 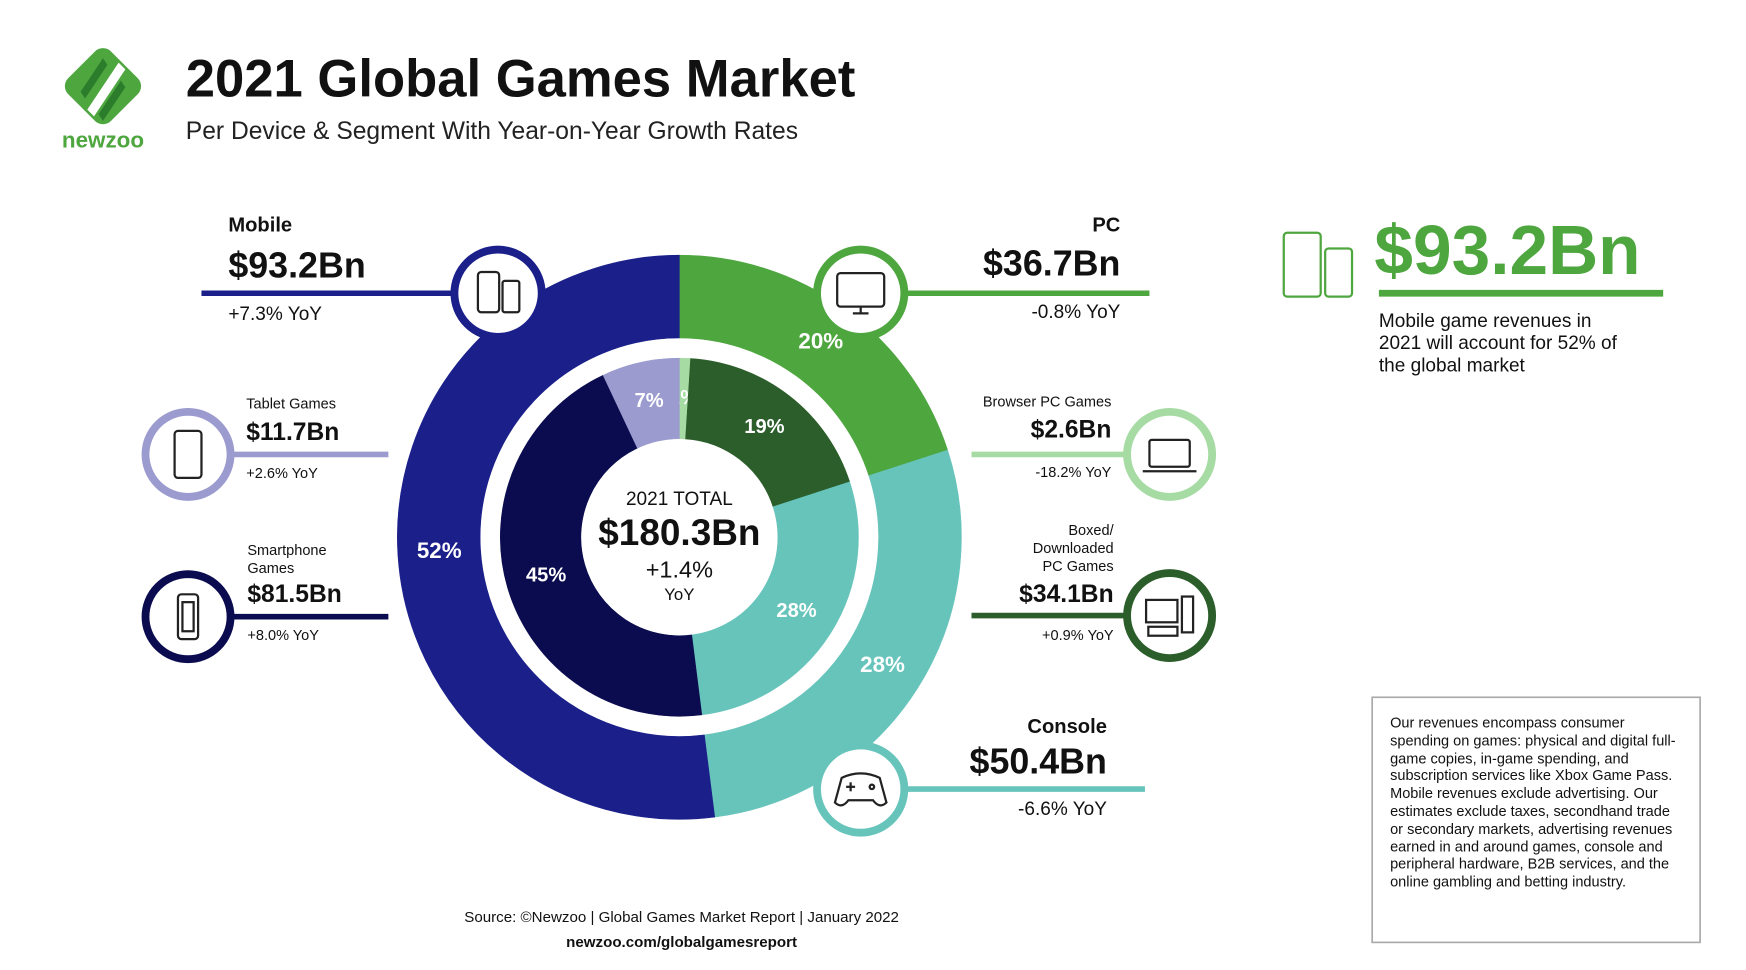 What do you see at coordinates (439, 550) in the screenshot?
I see `segment-share-label: 52%` at bounding box center [439, 550].